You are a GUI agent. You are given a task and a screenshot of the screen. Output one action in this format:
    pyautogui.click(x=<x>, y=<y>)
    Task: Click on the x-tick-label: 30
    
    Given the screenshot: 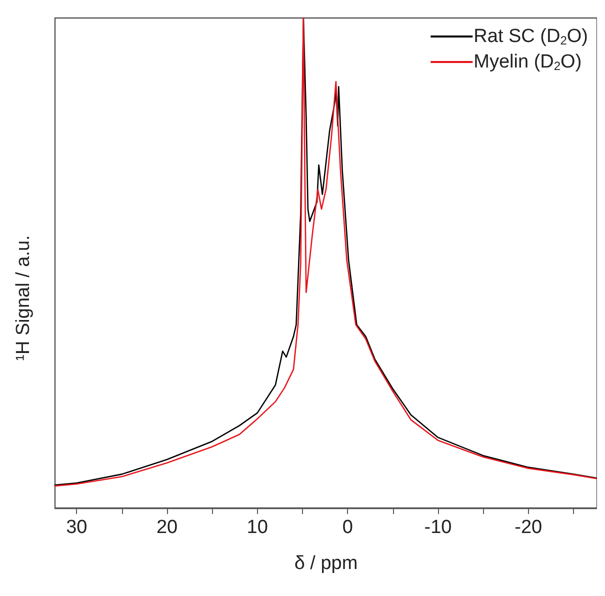 What is the action you would take?
    pyautogui.click(x=77, y=527)
    